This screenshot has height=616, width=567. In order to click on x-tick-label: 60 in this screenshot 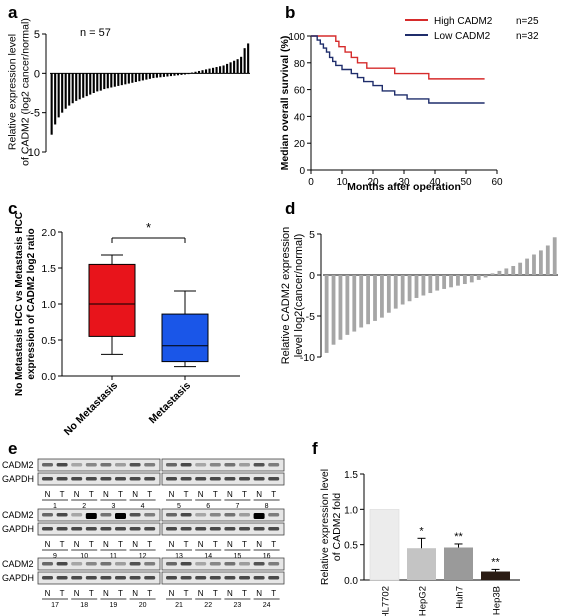, I will do `click(497, 182)`.